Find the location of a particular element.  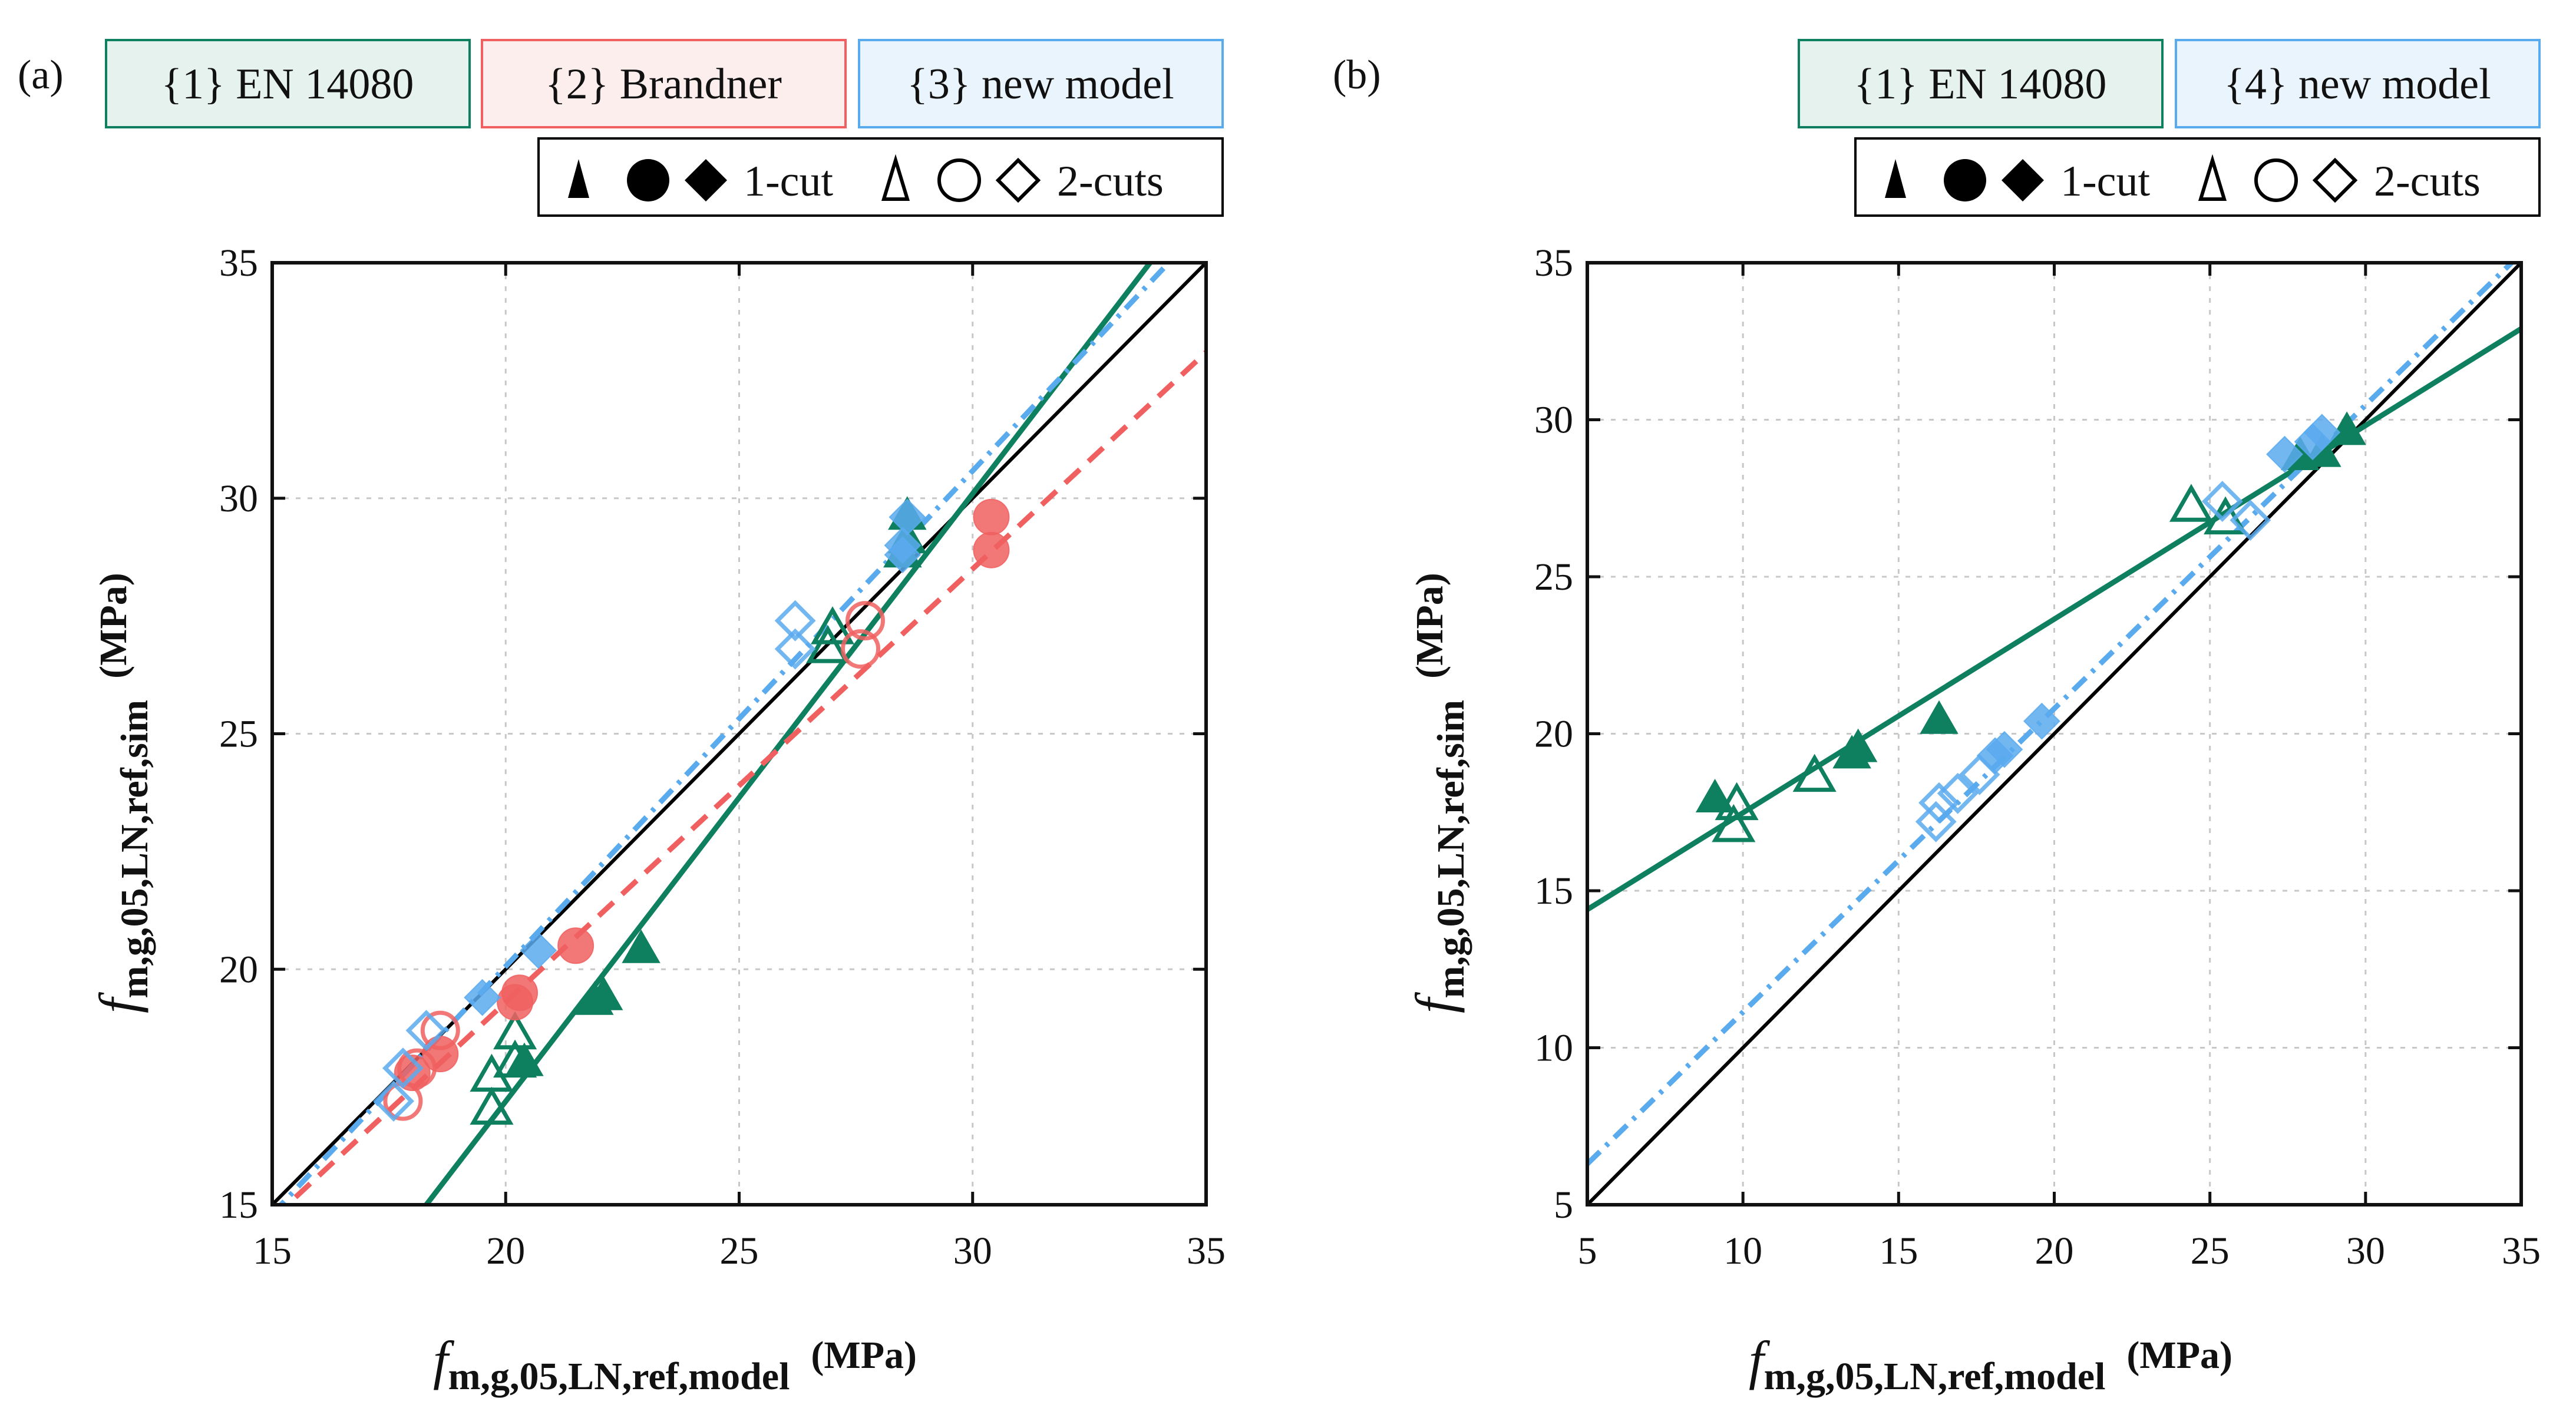

panel-a-markers is located at coordinates (691, 810).